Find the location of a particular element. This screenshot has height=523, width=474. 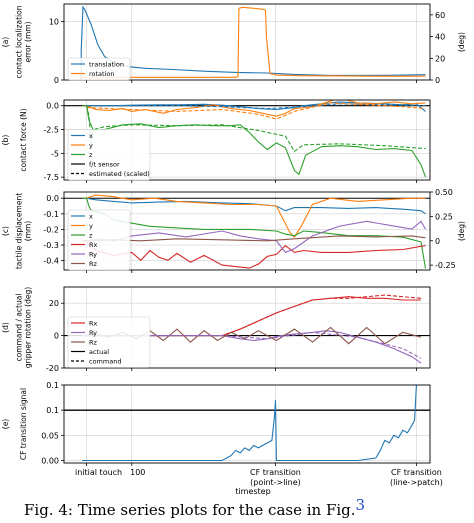

y-axis-label: CF transition signal is located at coordinates (23, 424).